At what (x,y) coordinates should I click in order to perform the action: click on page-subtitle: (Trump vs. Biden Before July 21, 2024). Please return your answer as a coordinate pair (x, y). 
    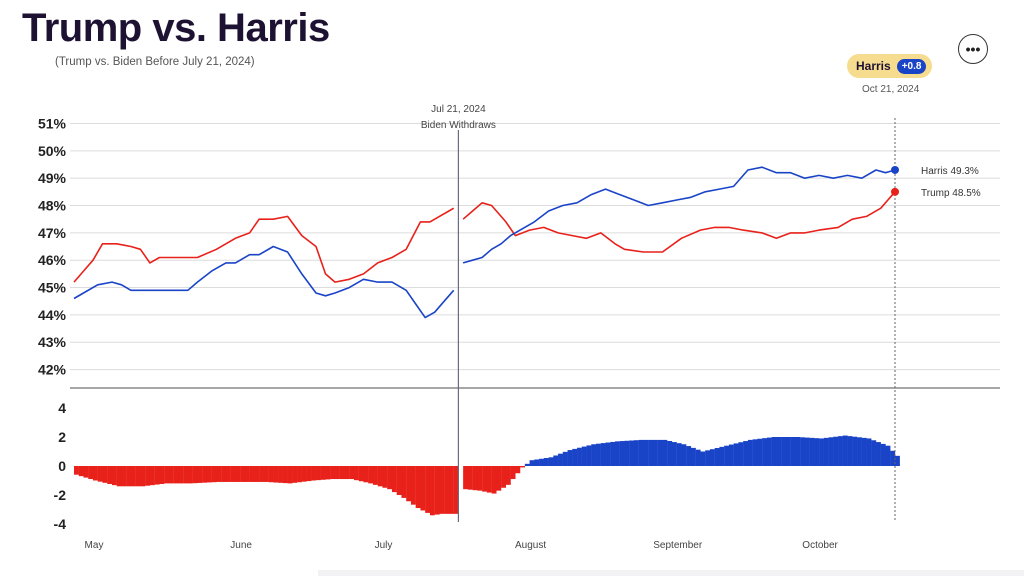
    Looking at the image, I should click on (155, 62).